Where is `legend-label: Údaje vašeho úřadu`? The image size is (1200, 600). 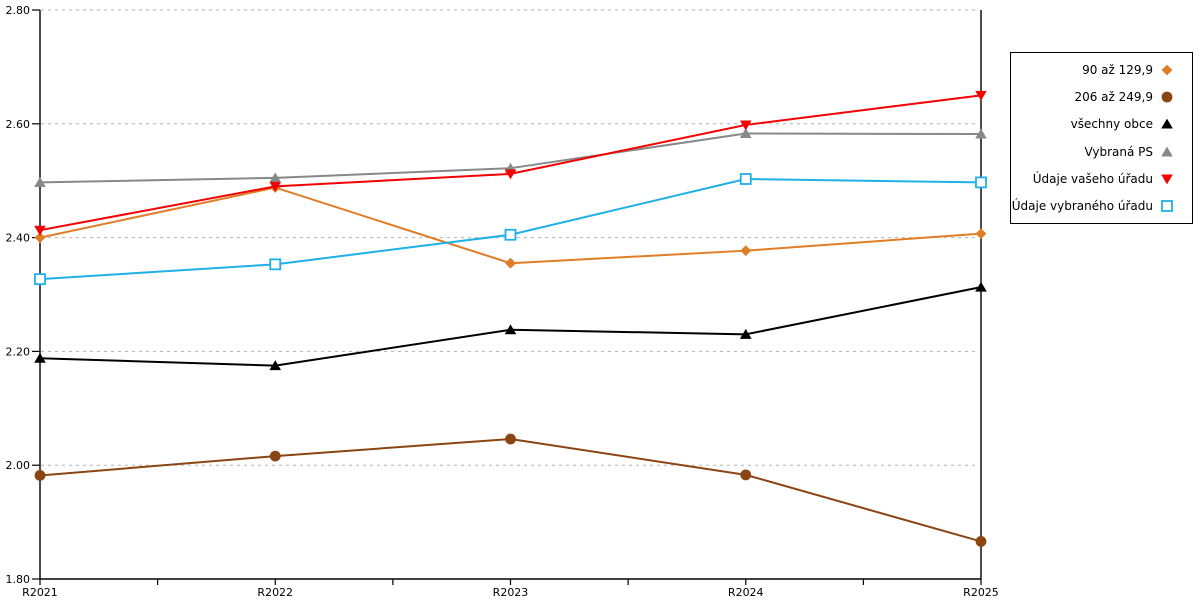 legend-label: Údaje vašeho úřadu is located at coordinates (1092, 178).